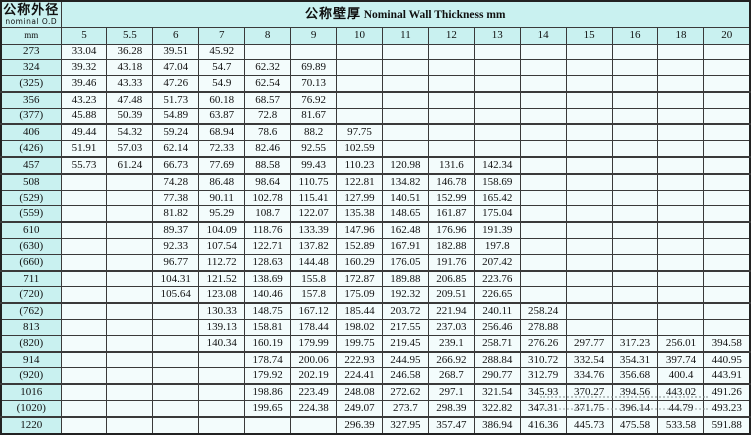 This screenshot has height=435, width=751. What do you see at coordinates (497, 262) in the screenshot?
I see `weight-cell: 207.42` at bounding box center [497, 262].